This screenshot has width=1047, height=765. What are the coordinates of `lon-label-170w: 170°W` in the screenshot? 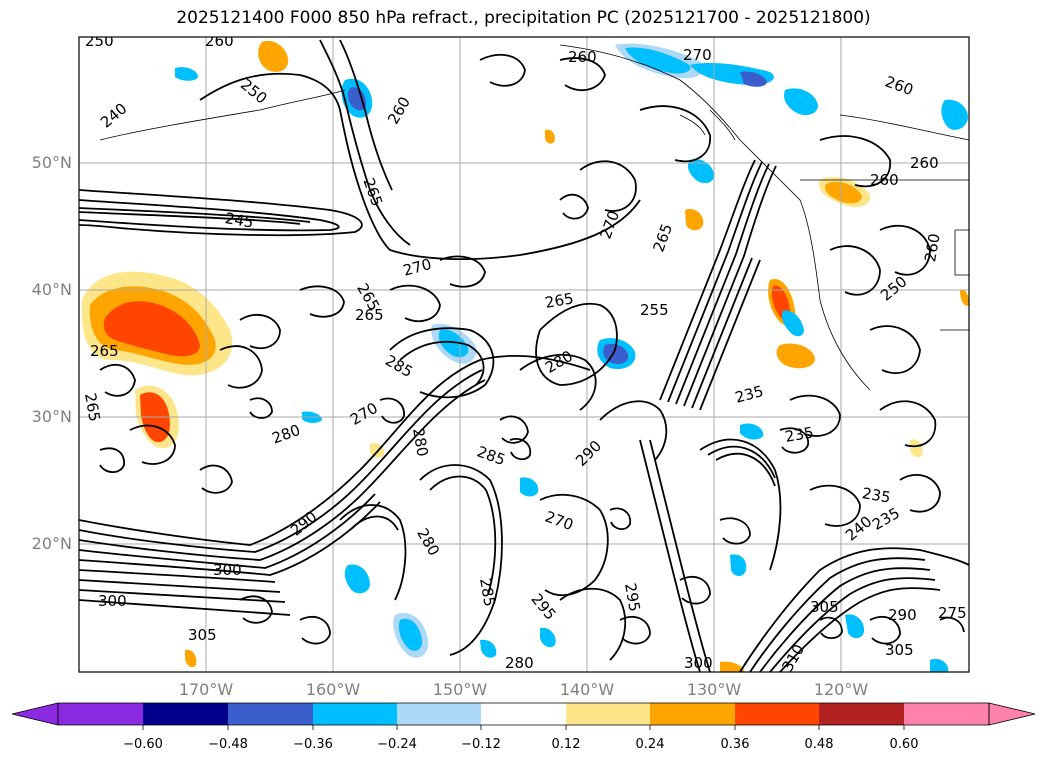 It's located at (206, 689).